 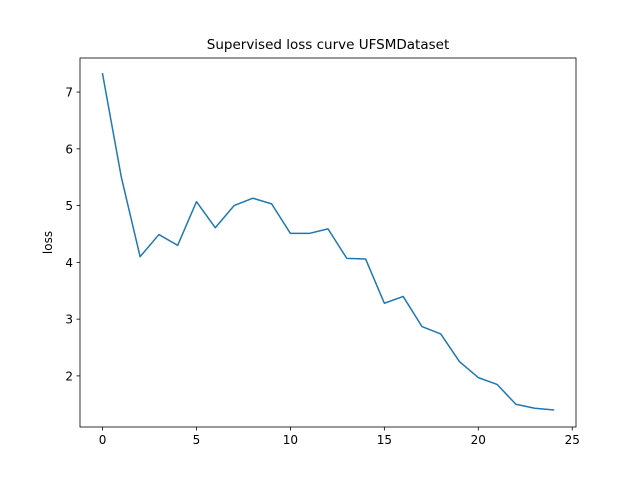 What do you see at coordinates (69, 263) in the screenshot?
I see `y-tick-label: 4` at bounding box center [69, 263].